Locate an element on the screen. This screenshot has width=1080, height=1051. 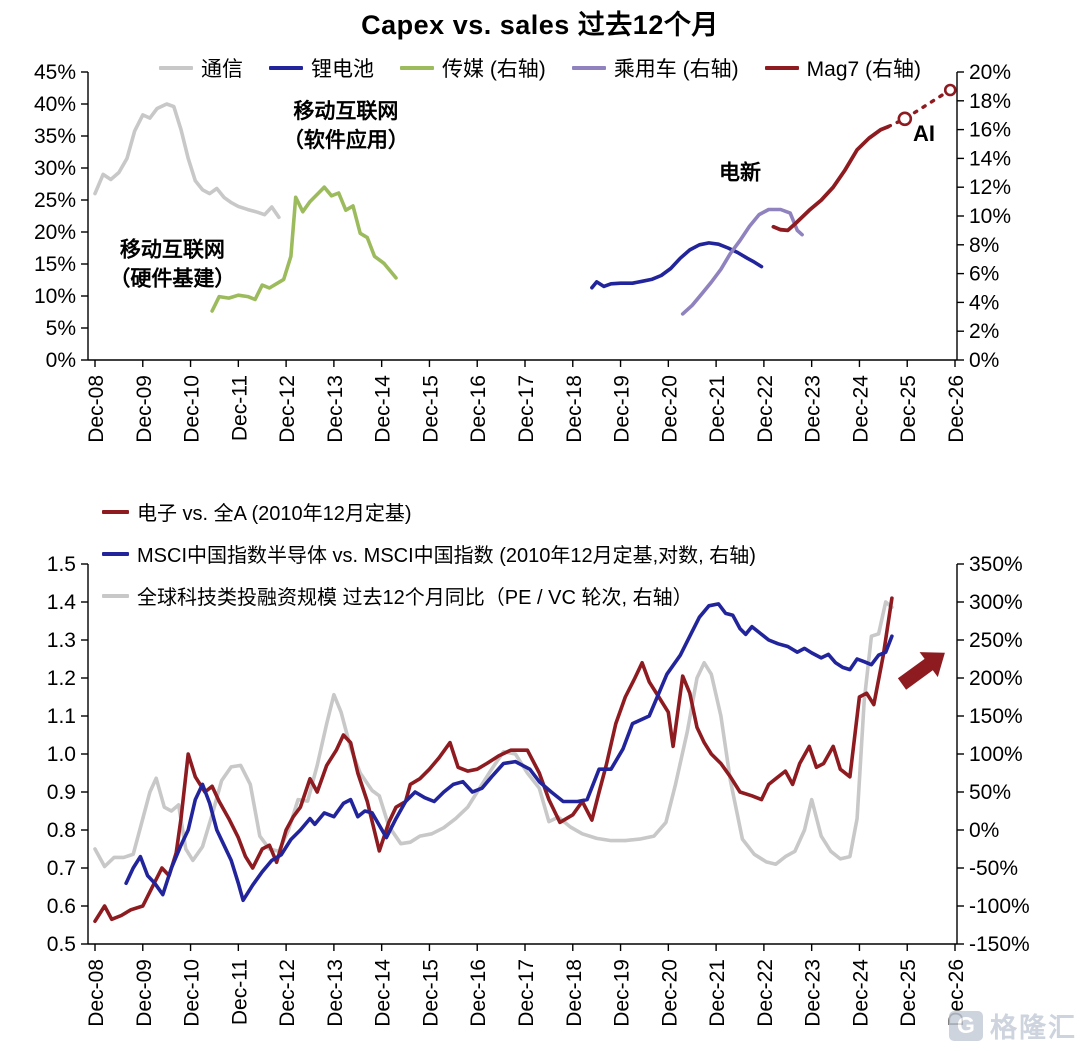
legend-label: 全球科技类投融资规模 过去12个月同比（PE / VC 轮次, 右轴） is located at coordinates (415, 598).